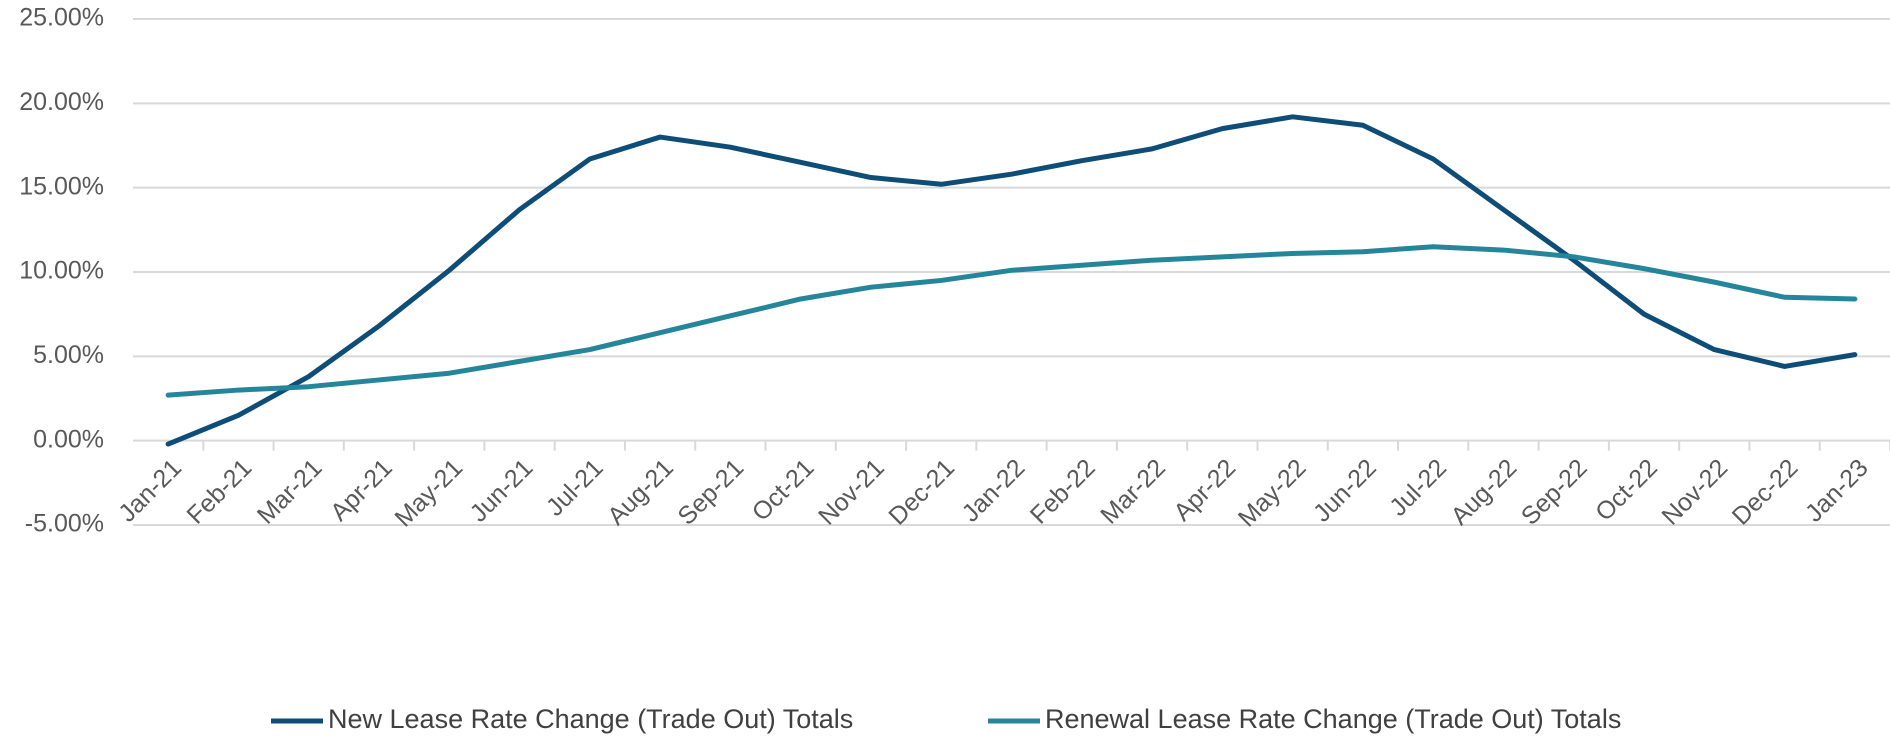 The width and height of the screenshot is (1890, 739). Describe the element at coordinates (61, 186) in the screenshot. I see `y-tick-label: 15.00%` at that location.